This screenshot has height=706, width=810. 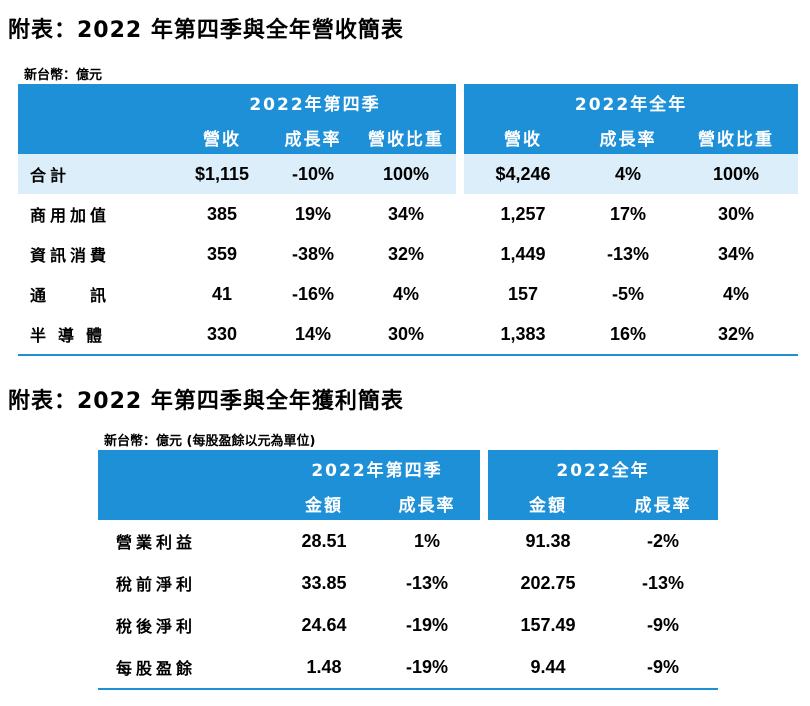 I want to click on fy-share-cell: 100%, so click(x=736, y=174).